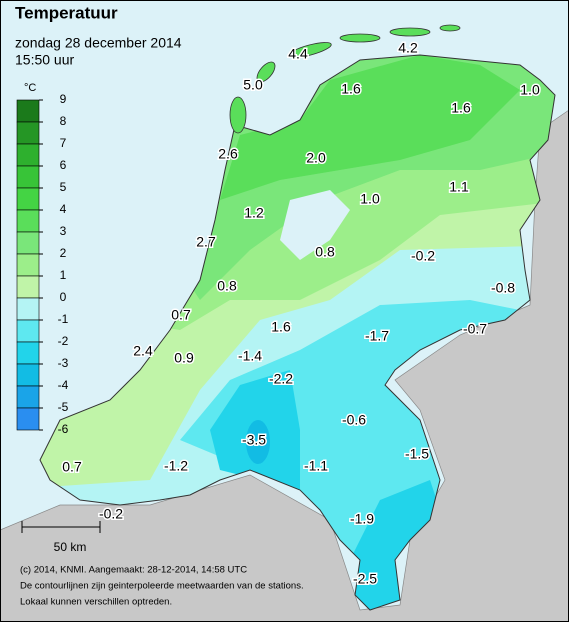 This screenshot has height=627, width=569. Describe the element at coordinates (63, 121) in the screenshot. I see `legend-tick-label: 8` at that location.